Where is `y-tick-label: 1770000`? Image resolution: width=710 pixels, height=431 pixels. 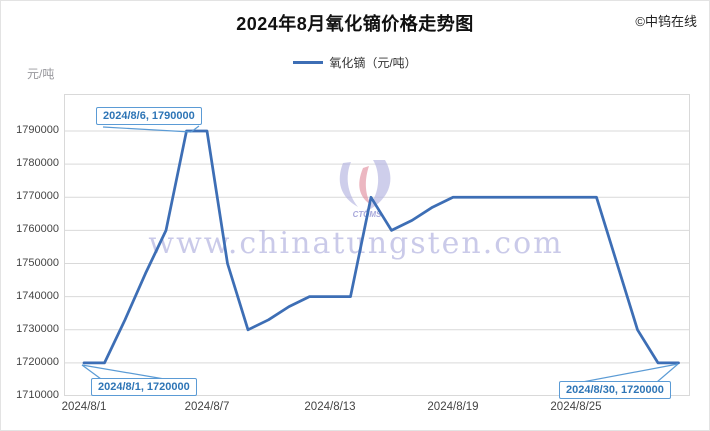
y-tick-label: 1770000 is located at coordinates (37, 196).